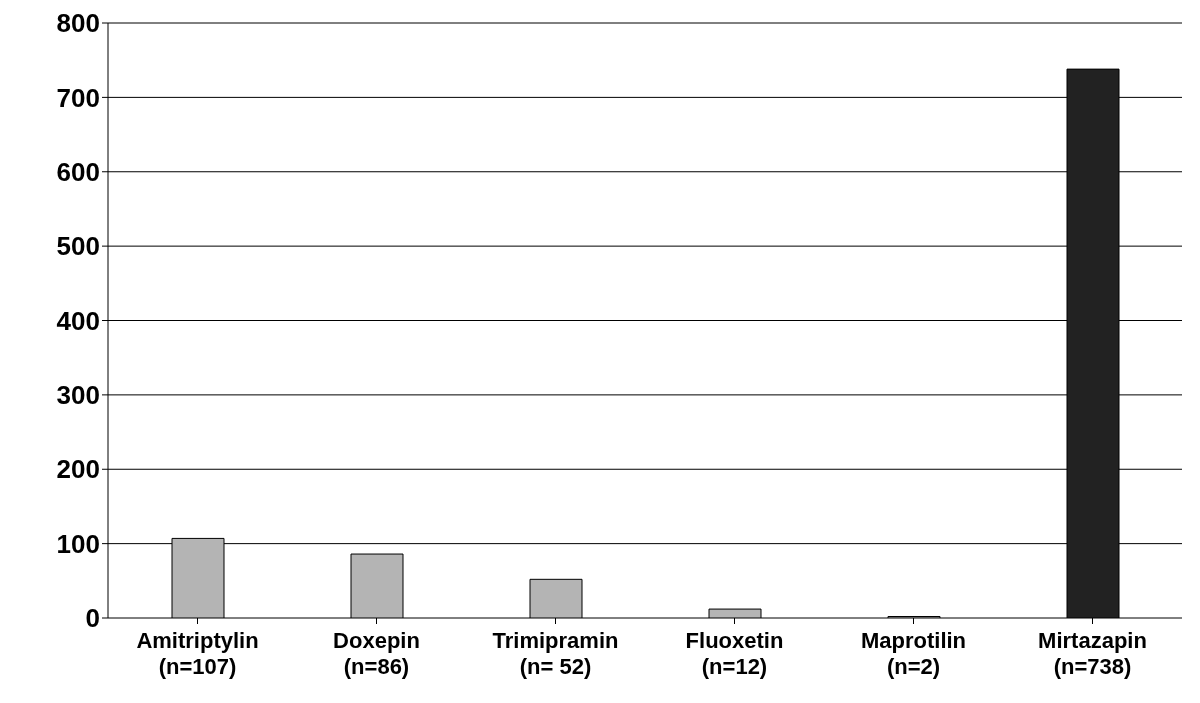  I want to click on y-tick-label: 700, so click(78, 97).